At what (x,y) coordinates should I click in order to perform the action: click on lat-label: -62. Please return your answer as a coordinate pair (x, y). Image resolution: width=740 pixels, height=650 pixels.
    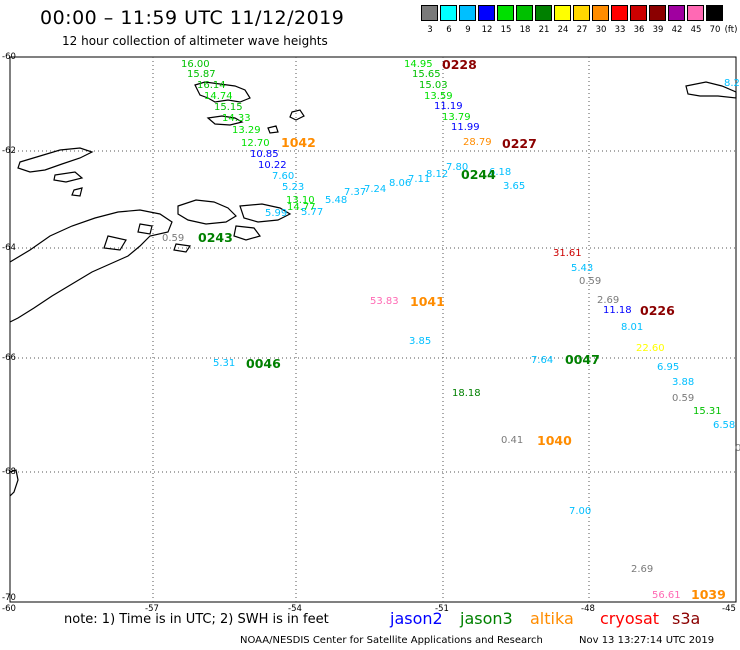
    Looking at the image, I should click on (9, 151).